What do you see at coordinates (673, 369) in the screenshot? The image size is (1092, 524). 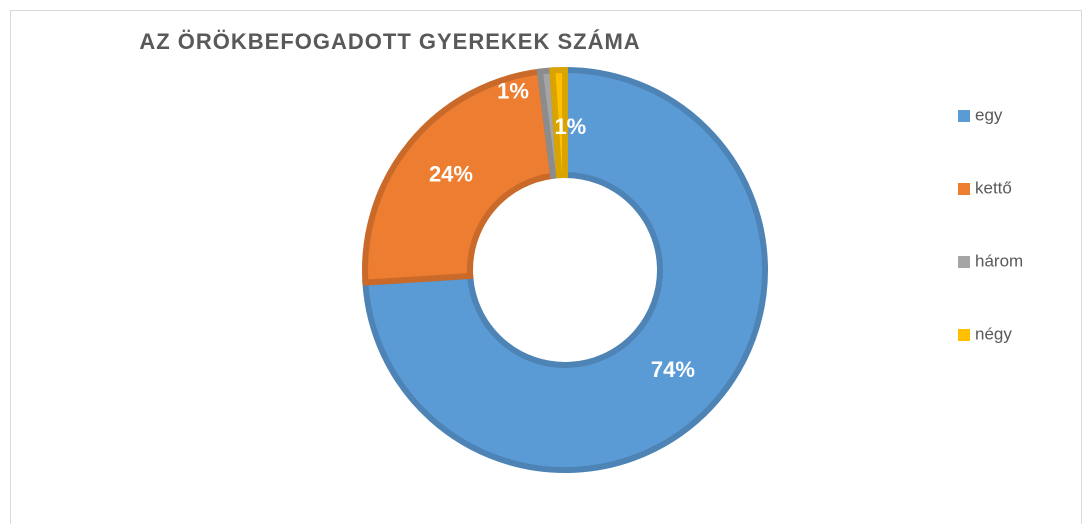 I see `value-label: 74%` at bounding box center [673, 369].